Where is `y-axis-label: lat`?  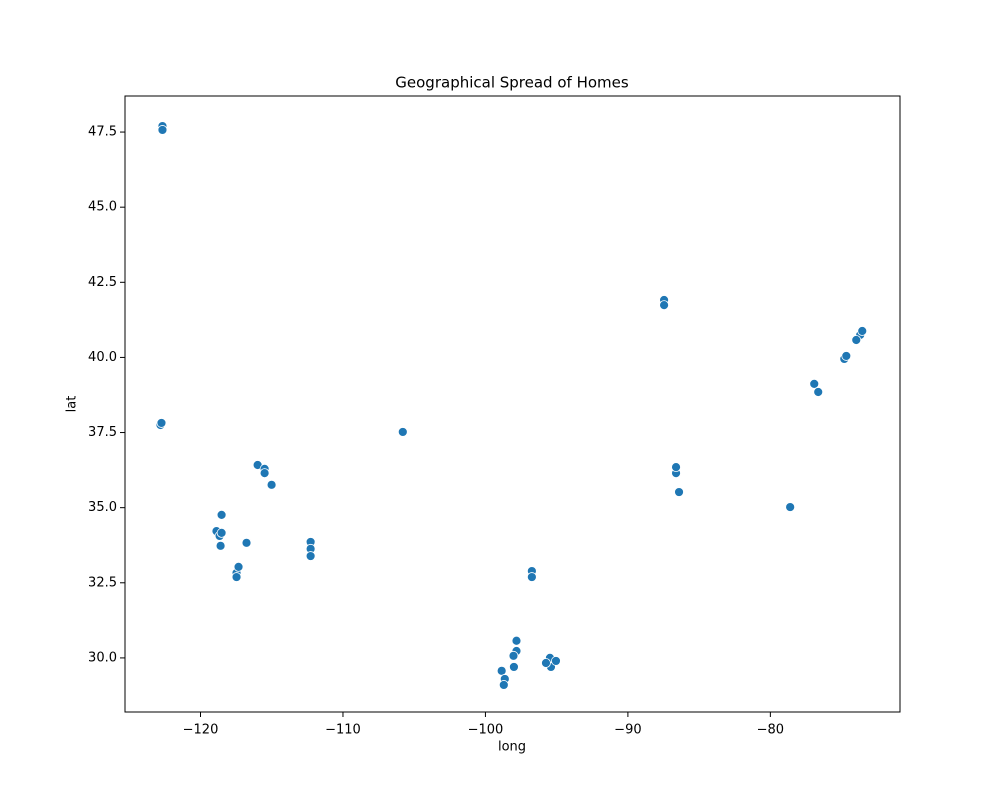
y-axis-label: lat is located at coordinates (72, 404).